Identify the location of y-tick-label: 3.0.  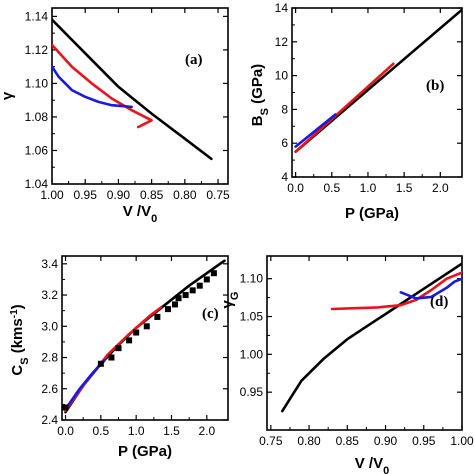
(49, 326).